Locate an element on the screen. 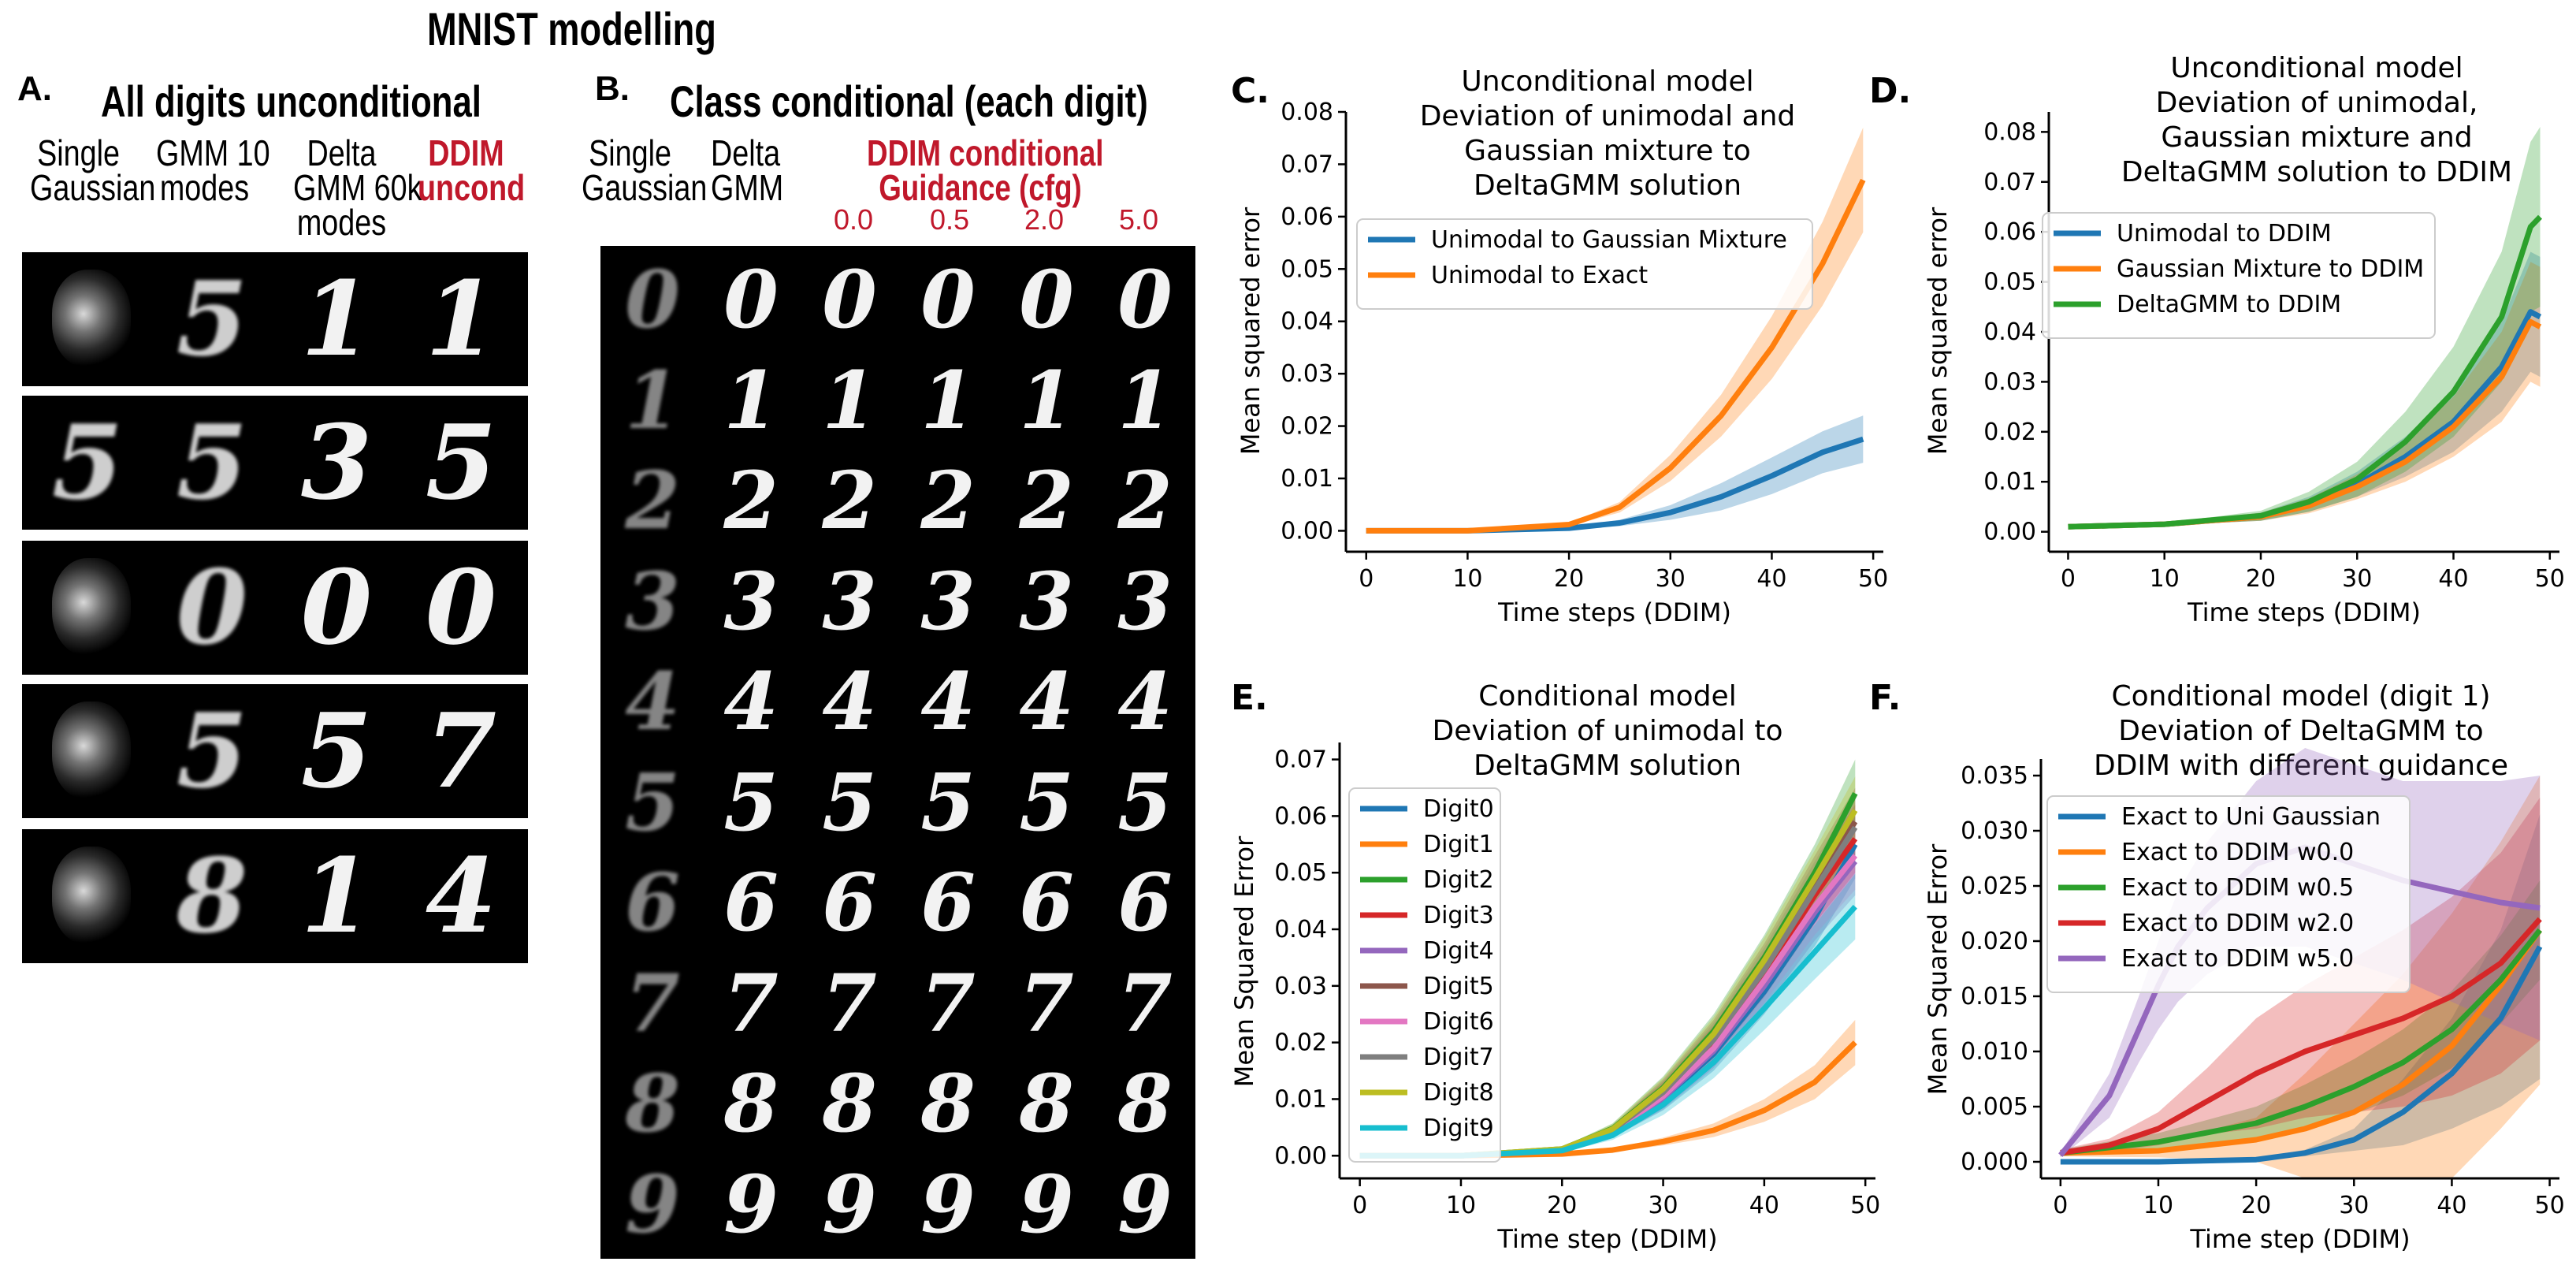  legend-label: Digit8 is located at coordinates (1458, 1093).